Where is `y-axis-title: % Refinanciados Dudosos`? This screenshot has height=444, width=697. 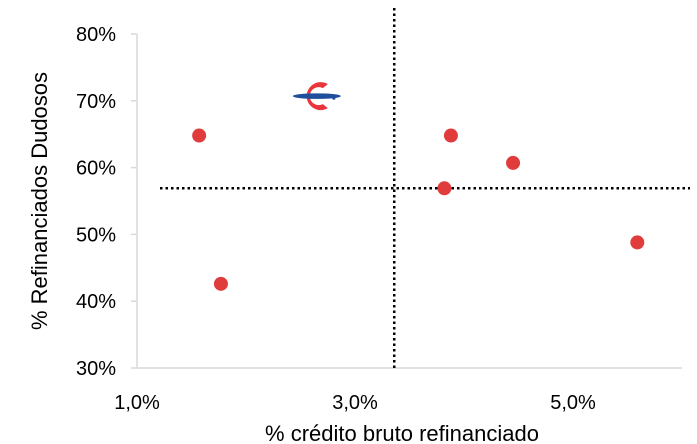
y-axis-title: % Refinanciados Dudosos is located at coordinates (39, 201).